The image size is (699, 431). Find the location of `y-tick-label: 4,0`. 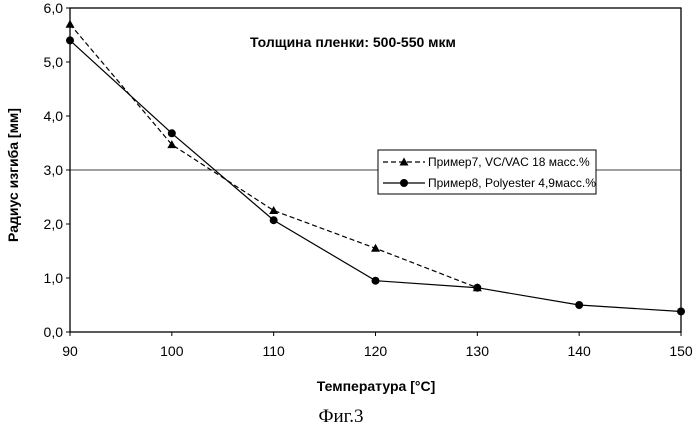

y-tick-label: 4,0 is located at coordinates (54, 116).